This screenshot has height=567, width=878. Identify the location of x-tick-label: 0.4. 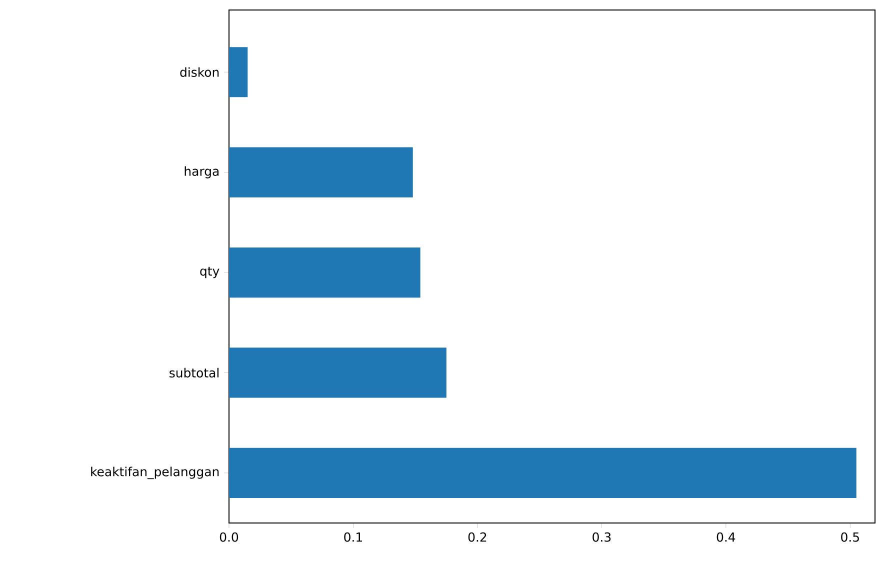
(726, 537).